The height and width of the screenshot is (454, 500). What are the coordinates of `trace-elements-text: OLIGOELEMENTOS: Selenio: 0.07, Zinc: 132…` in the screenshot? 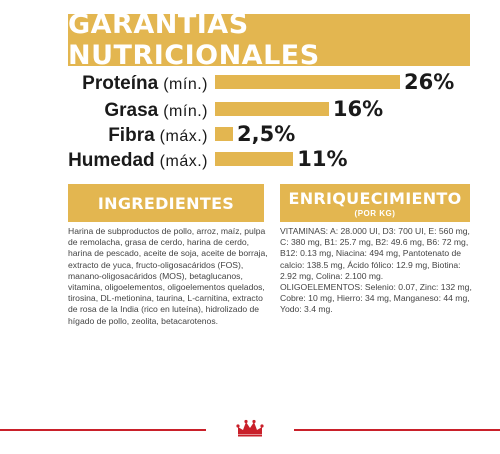 It's located at (376, 298).